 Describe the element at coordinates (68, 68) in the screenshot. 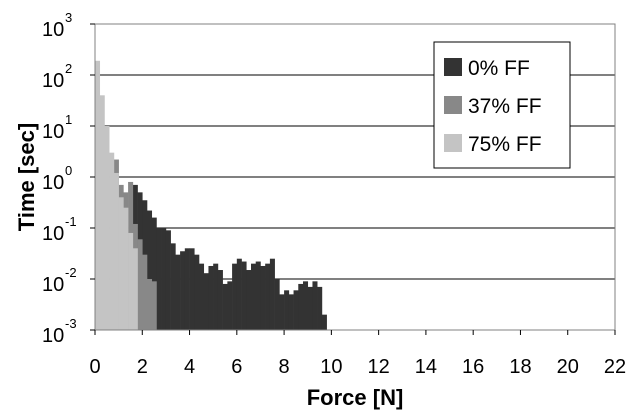

I see `y-tick-exponent: 2` at that location.